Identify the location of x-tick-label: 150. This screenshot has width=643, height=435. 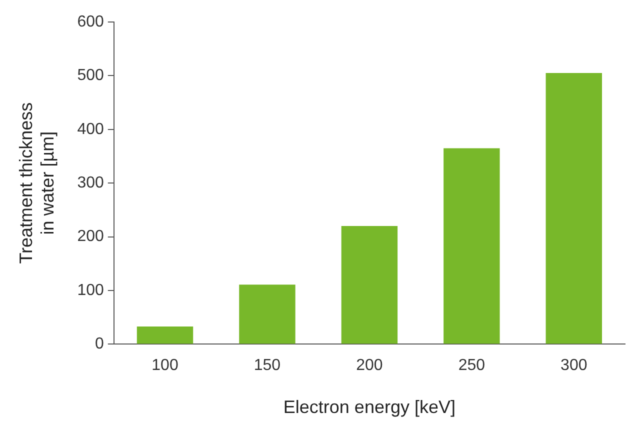
(267, 365).